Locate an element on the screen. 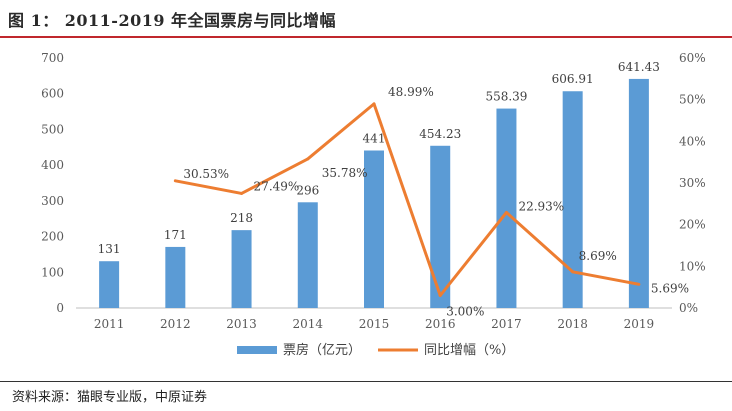  legend-bar-label: 票房（亿元） is located at coordinates (322, 350).